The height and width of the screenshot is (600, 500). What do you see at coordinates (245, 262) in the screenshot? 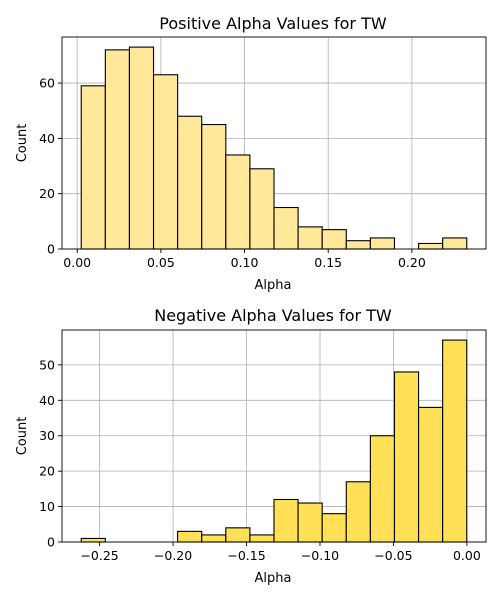
I see `x-tick-label: 0.10` at bounding box center [245, 262].